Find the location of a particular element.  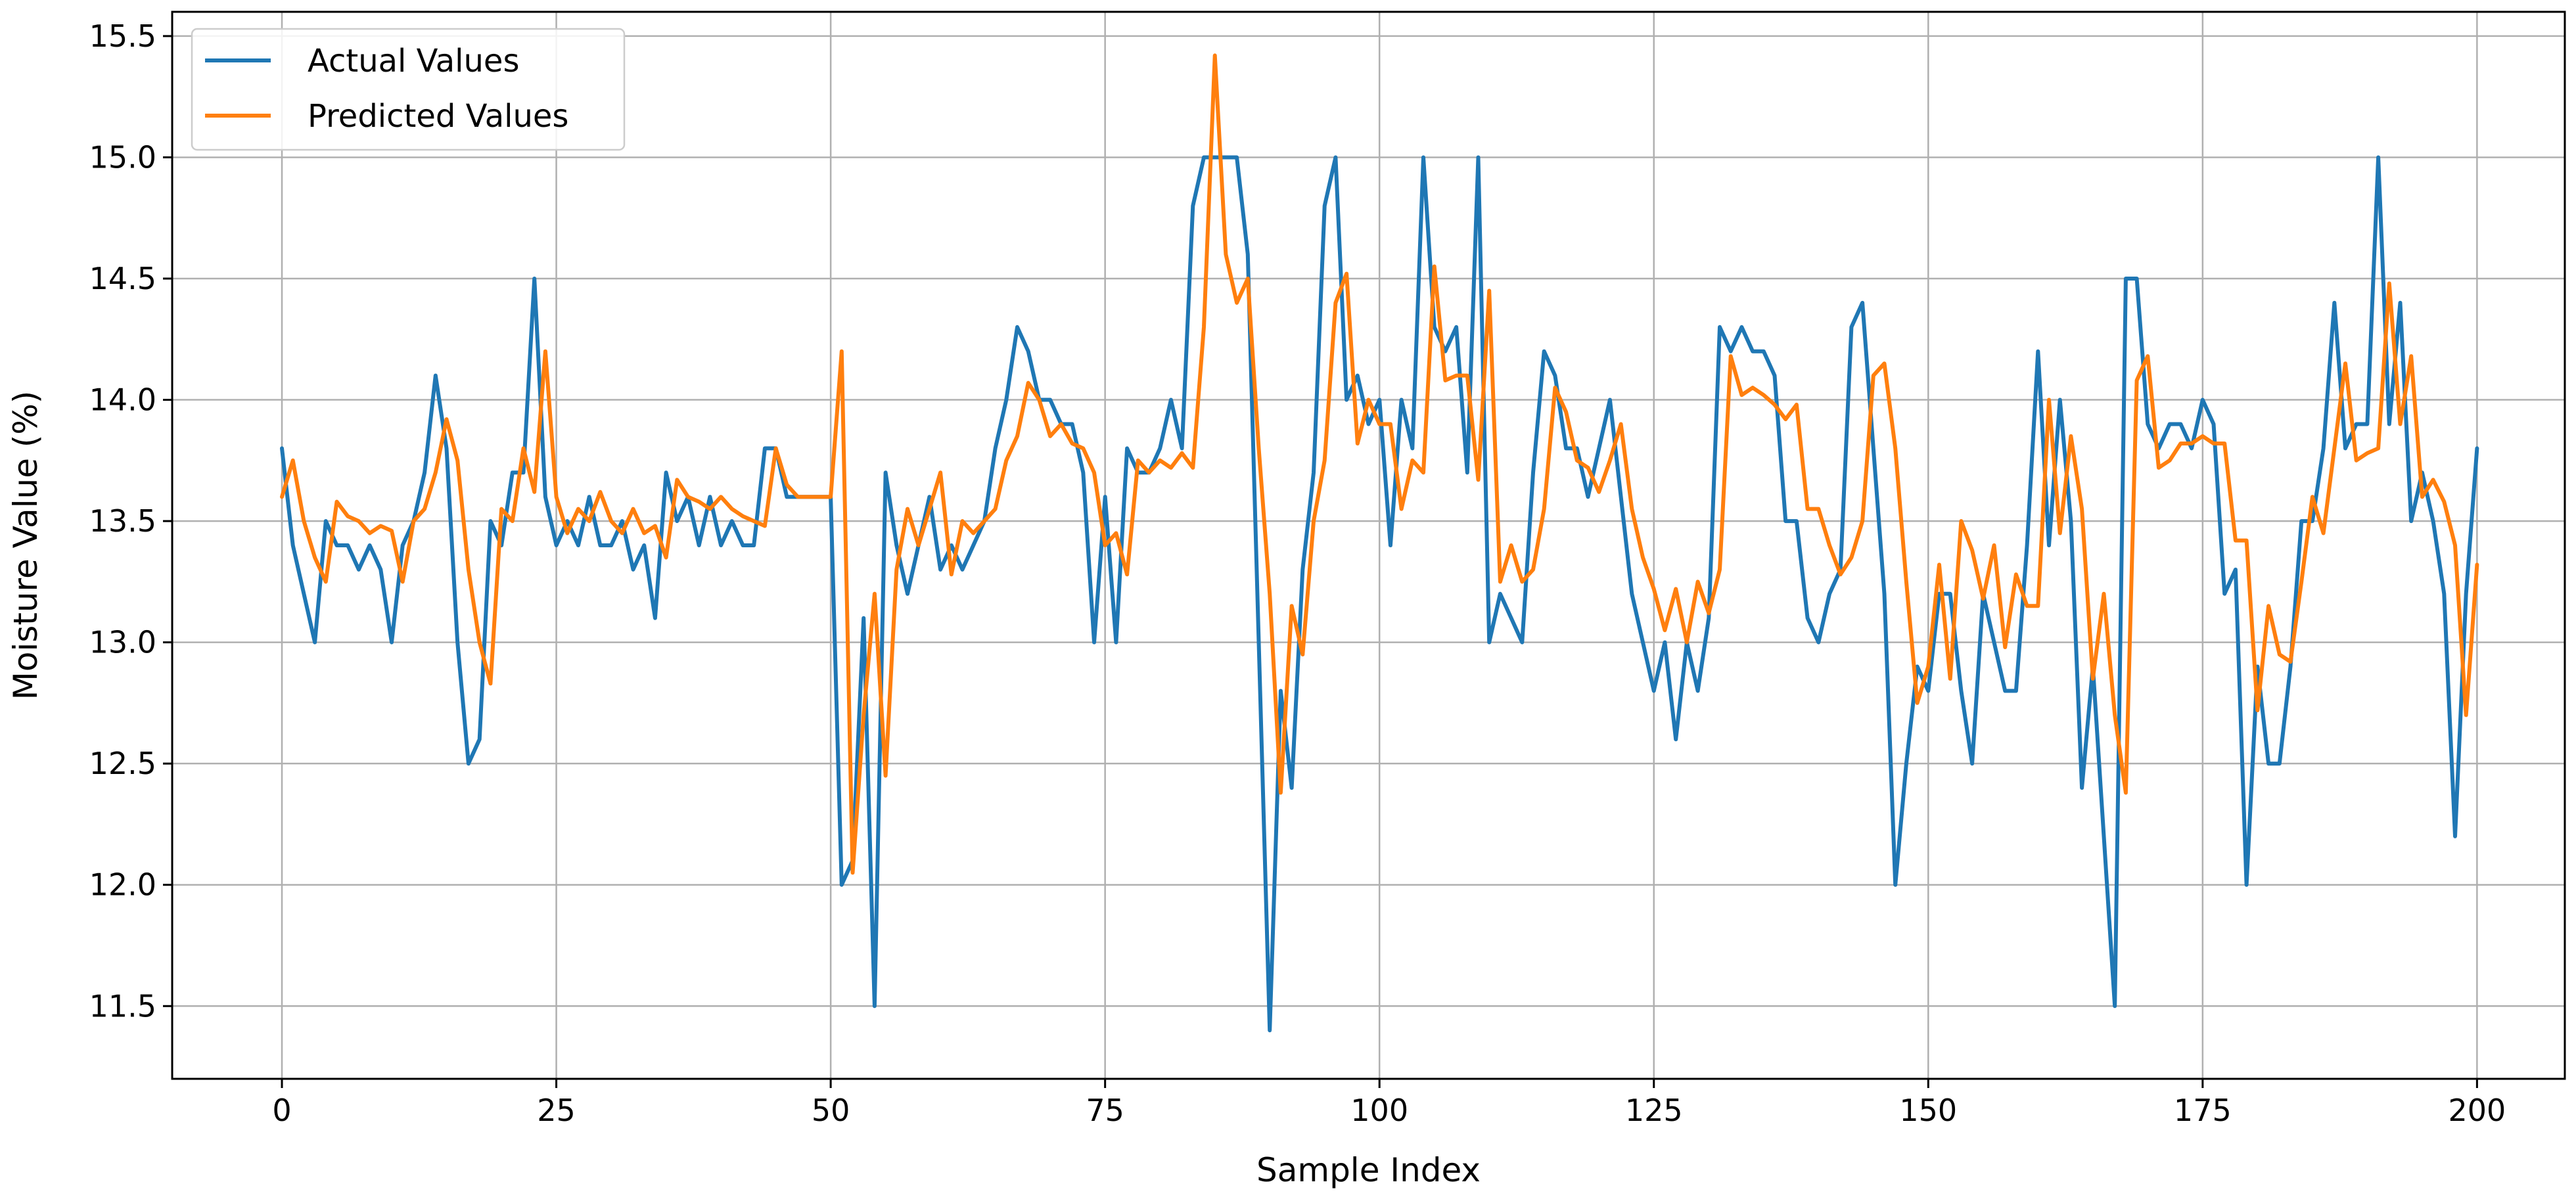

x-tick-label: 150 is located at coordinates (1928, 1110).